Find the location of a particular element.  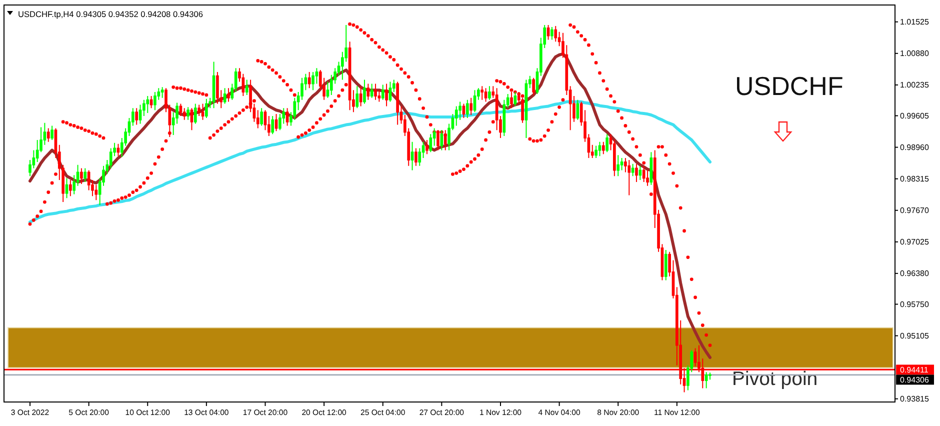

y-tick-label: 0.97025 is located at coordinates (915, 242).